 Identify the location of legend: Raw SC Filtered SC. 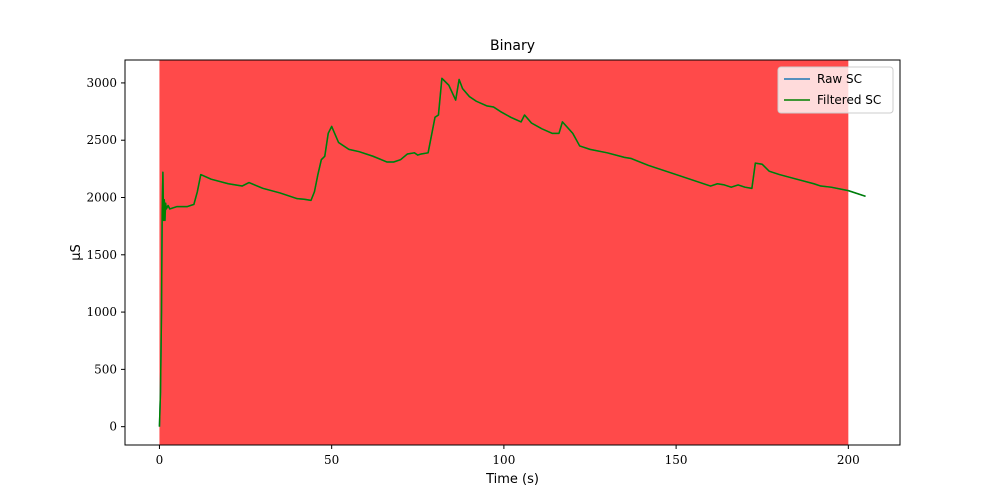
(835, 90).